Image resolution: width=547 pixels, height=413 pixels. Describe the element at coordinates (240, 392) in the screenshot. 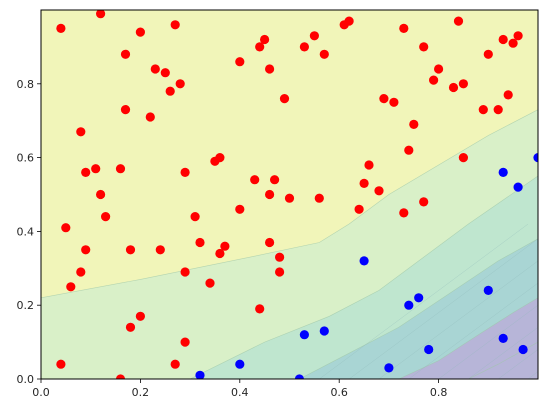

I see `x-tick-label: 0.4` at that location.